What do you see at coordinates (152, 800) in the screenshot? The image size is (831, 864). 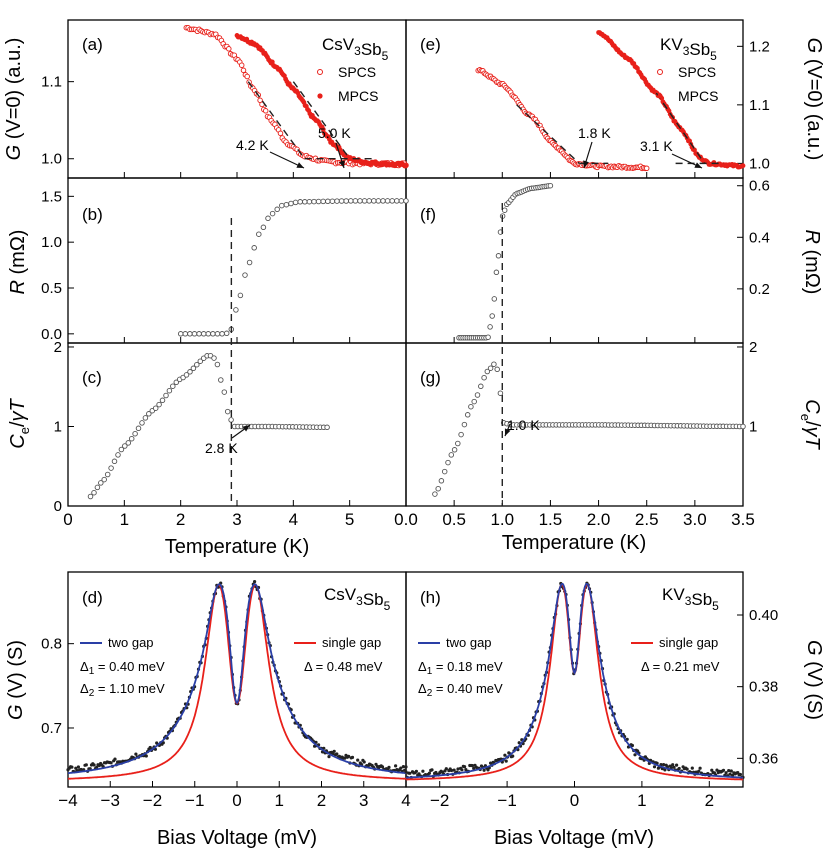 I see `xtick-label: −2` at bounding box center [152, 800].